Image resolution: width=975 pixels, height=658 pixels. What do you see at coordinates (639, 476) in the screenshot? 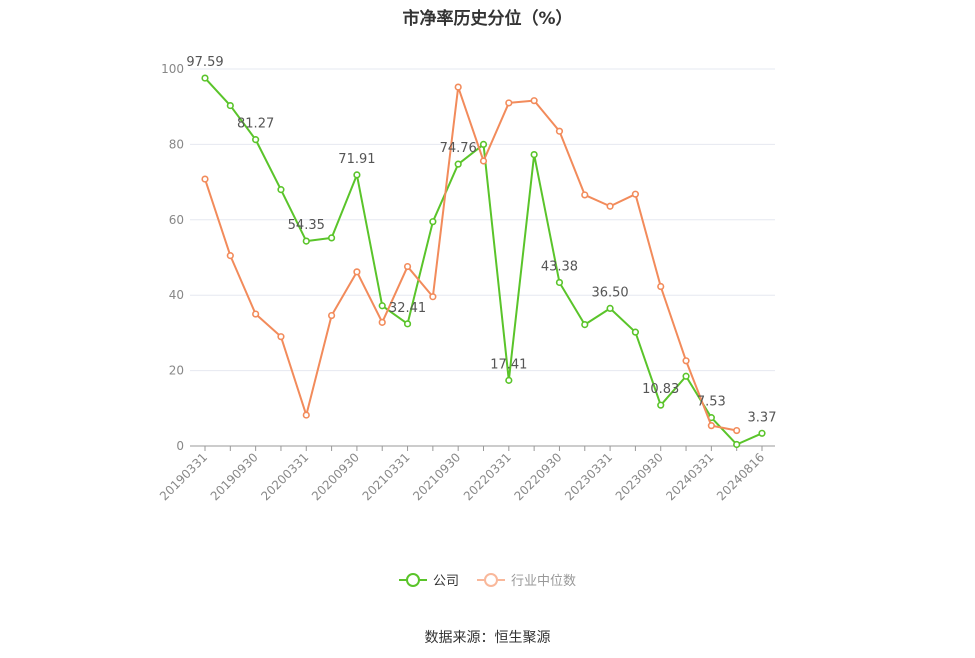
I see `x-tick-label: 20230930` at bounding box center [639, 476].